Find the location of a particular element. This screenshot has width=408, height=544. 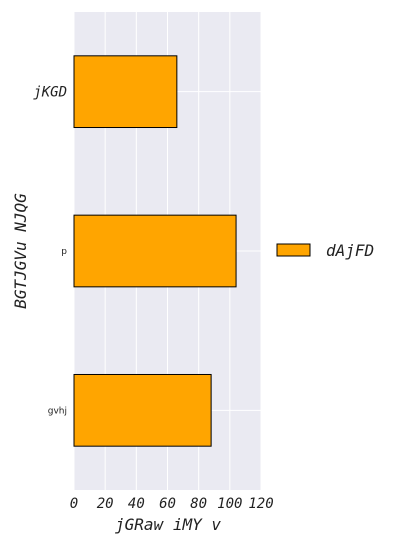

x-tick-label: 20 is located at coordinates (105, 504).